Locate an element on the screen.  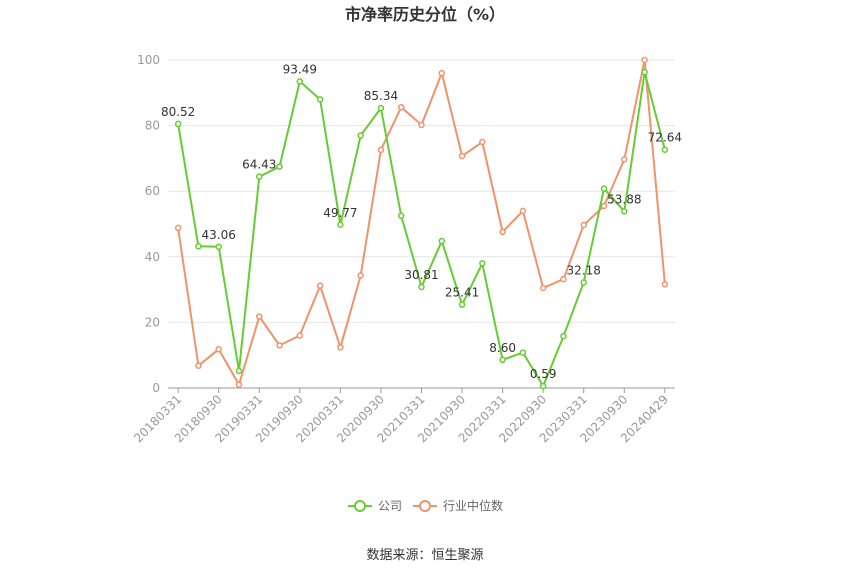
legend-company-marker is located at coordinates (360, 506).